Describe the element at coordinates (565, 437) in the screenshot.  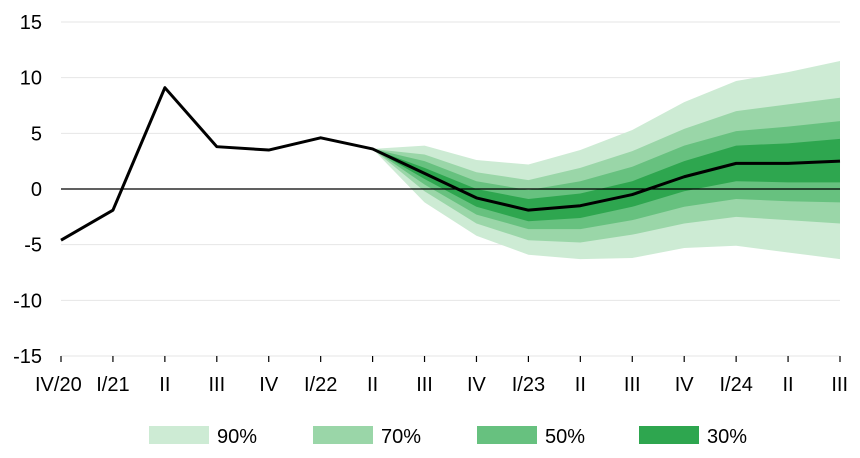
I see `legend-label: 50%` at that location.